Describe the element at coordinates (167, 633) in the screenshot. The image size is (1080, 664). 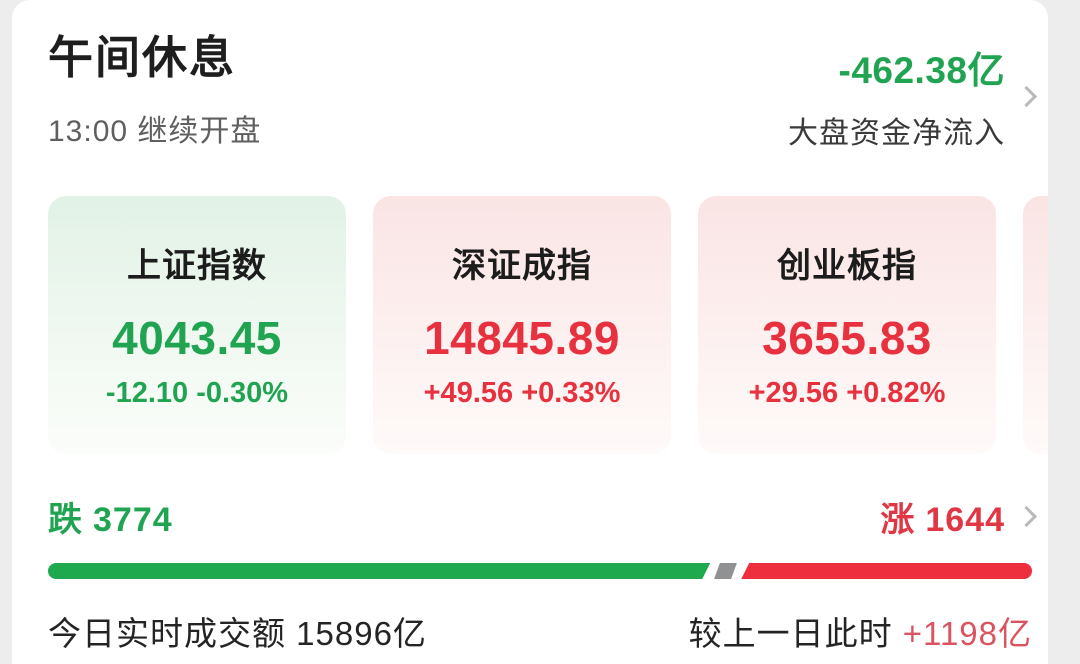
I see `turnover-today-label: 今日实时成交额` at that location.